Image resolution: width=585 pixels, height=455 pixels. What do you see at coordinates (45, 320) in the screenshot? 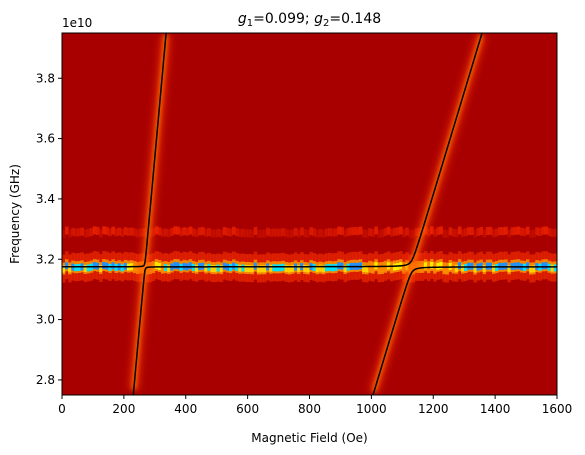
I see `y-tick-label: 3.0` at bounding box center [45, 320].